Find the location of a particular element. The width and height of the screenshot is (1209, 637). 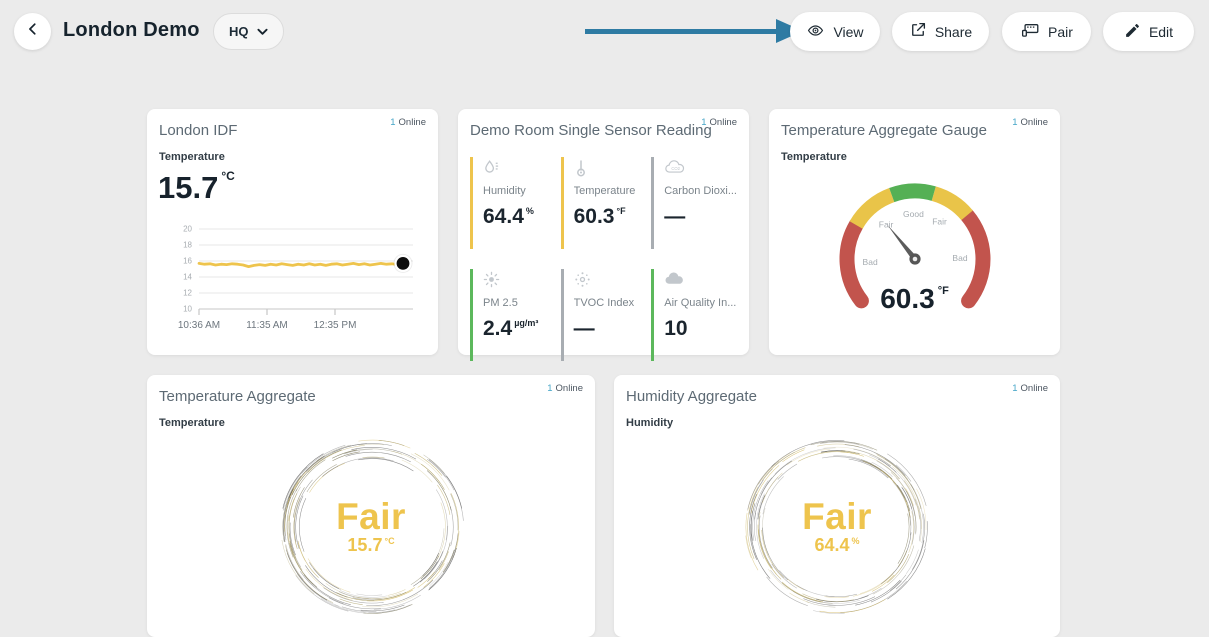

org-selector: HQ is located at coordinates (248, 31).